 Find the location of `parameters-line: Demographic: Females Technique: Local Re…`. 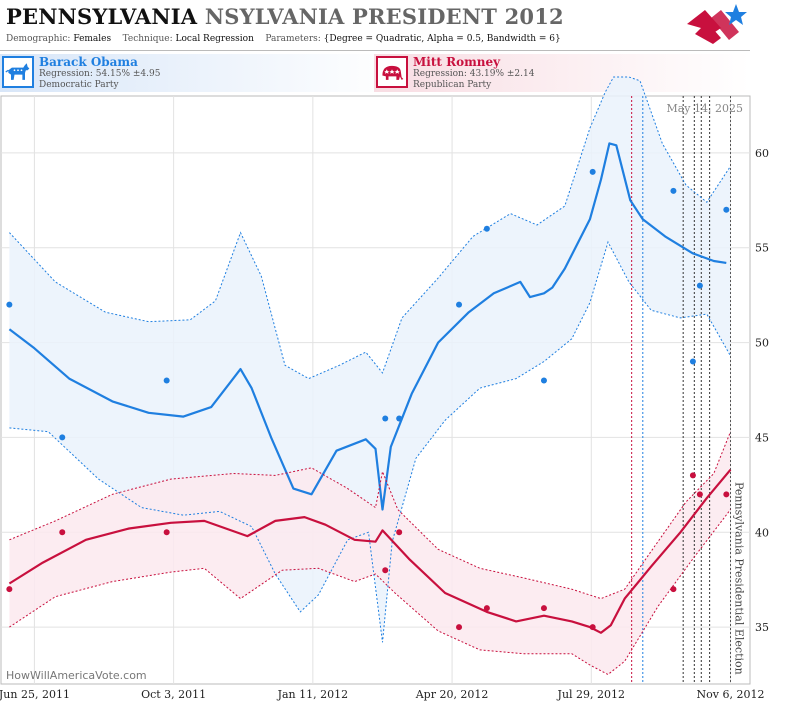

parameters-line: Demographic: Females Technique: Local Re… is located at coordinates (283, 39).